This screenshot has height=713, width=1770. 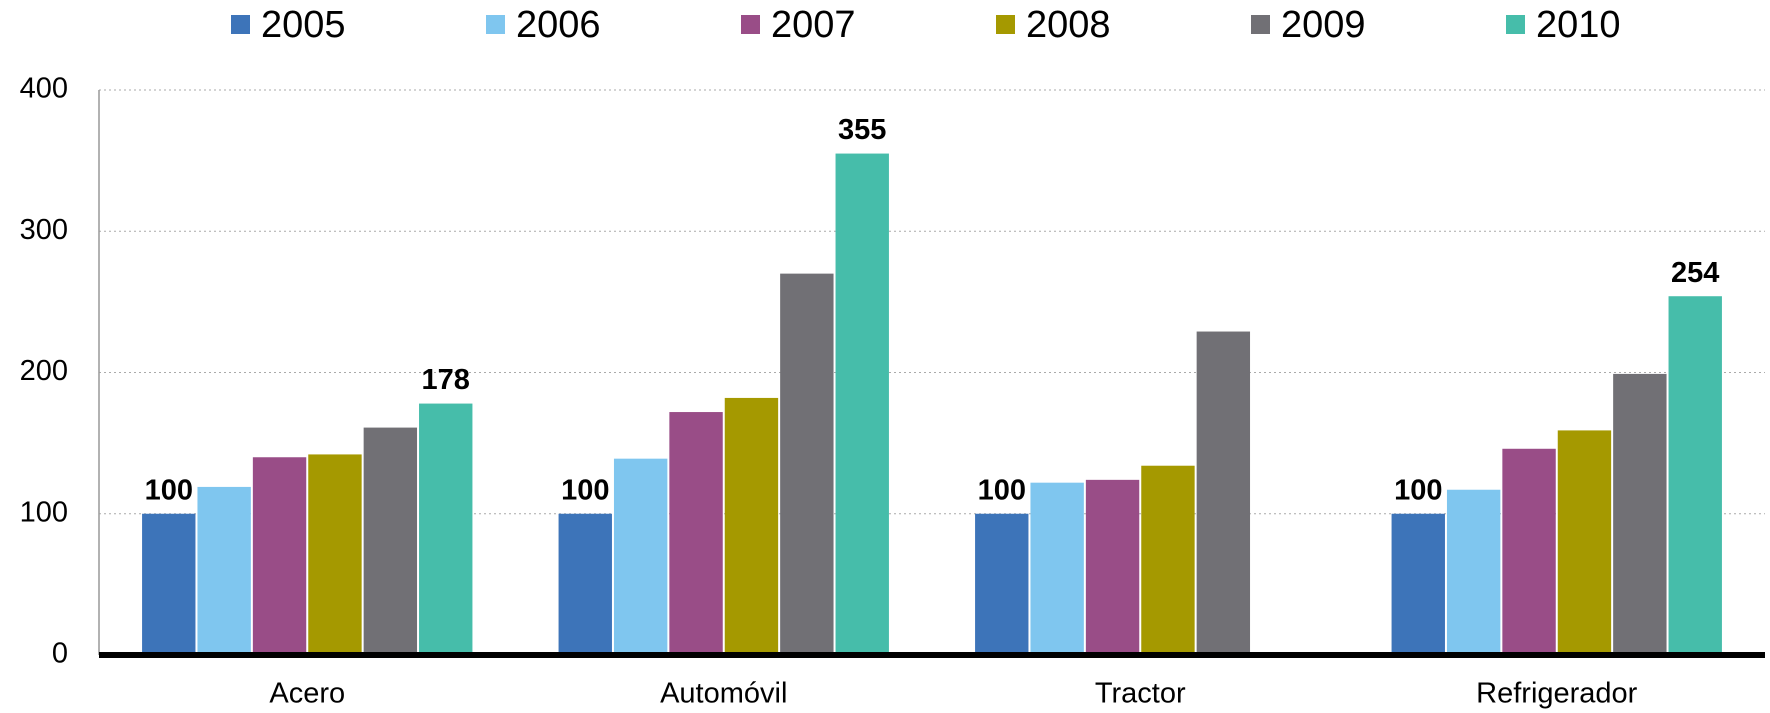 What do you see at coordinates (1068, 25) in the screenshot?
I see `legend-label: 2008` at bounding box center [1068, 25].